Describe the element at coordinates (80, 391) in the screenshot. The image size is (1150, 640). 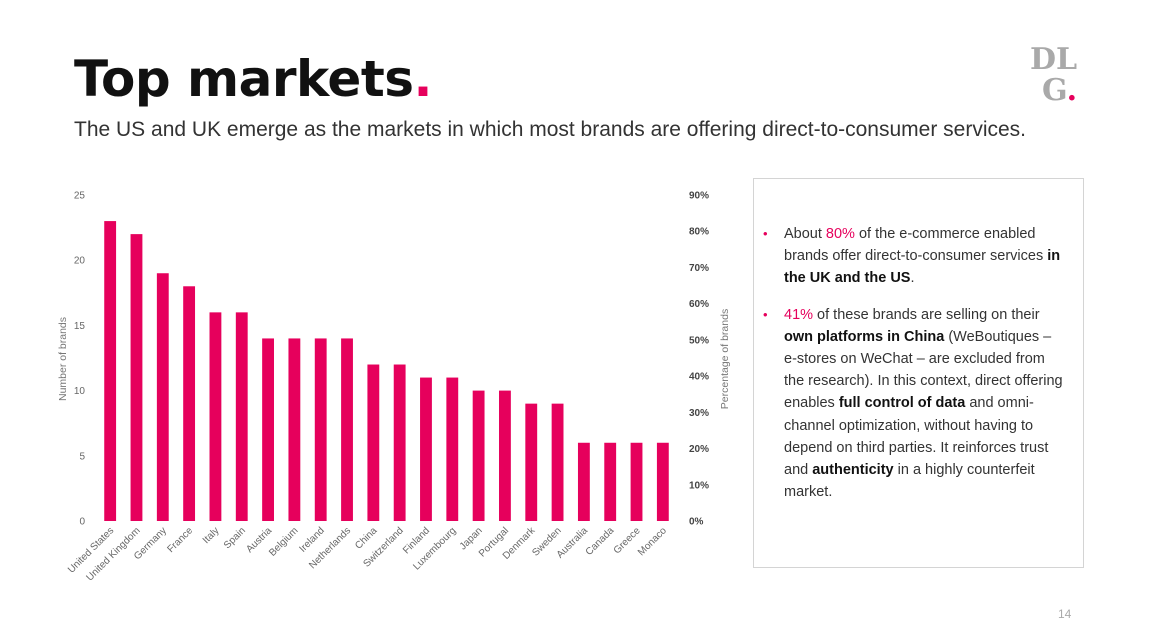
I see `y-tick-label: 10` at that location.